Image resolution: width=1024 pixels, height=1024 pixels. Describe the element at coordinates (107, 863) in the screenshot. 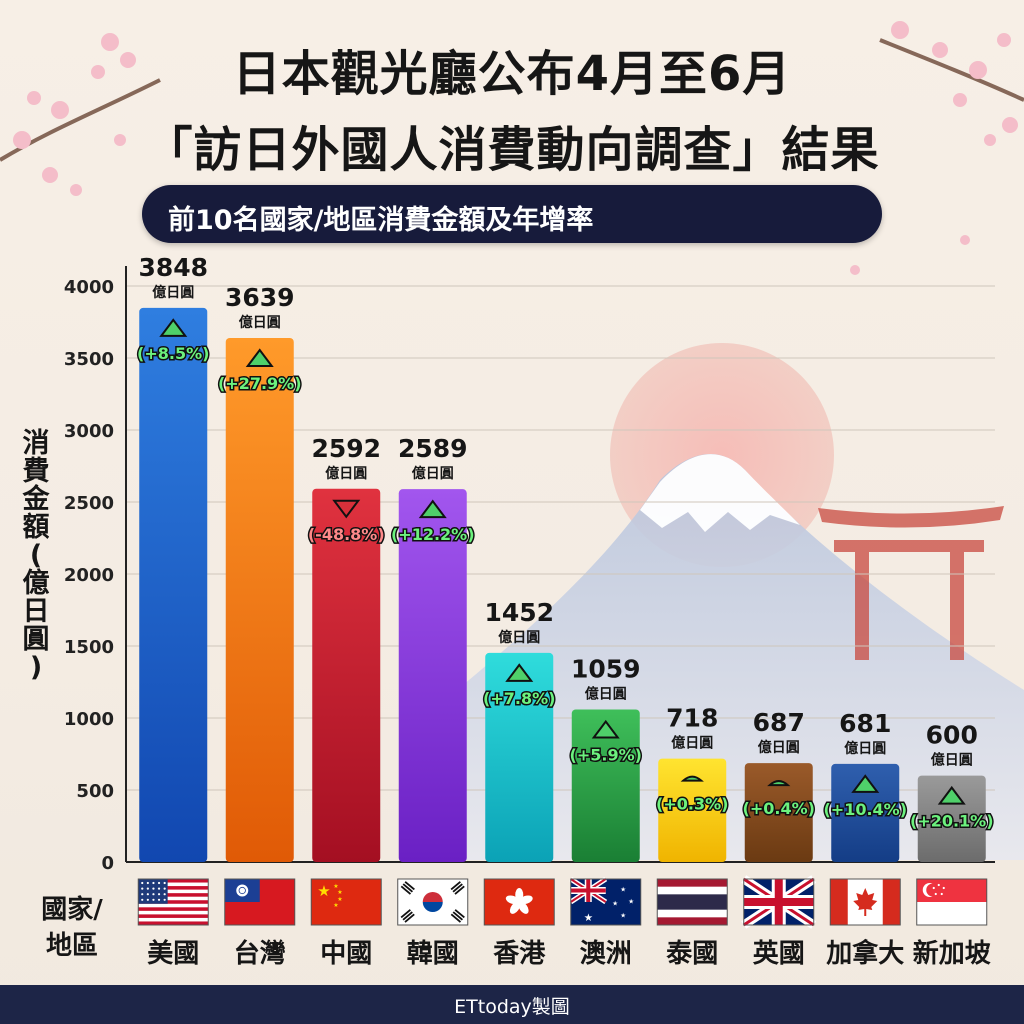

I see `y-tick-label: 0` at that location.